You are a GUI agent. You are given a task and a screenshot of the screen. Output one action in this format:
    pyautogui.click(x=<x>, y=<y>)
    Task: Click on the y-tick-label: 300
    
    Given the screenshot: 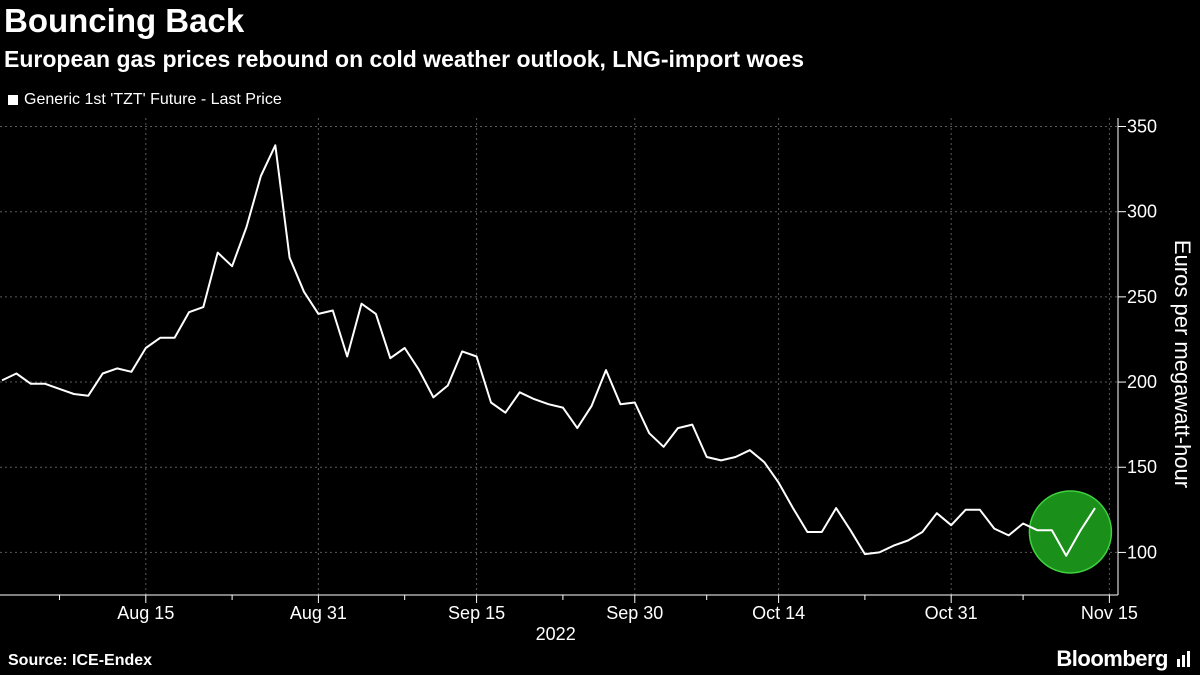 What is the action you would take?
    pyautogui.click(x=1142, y=212)
    